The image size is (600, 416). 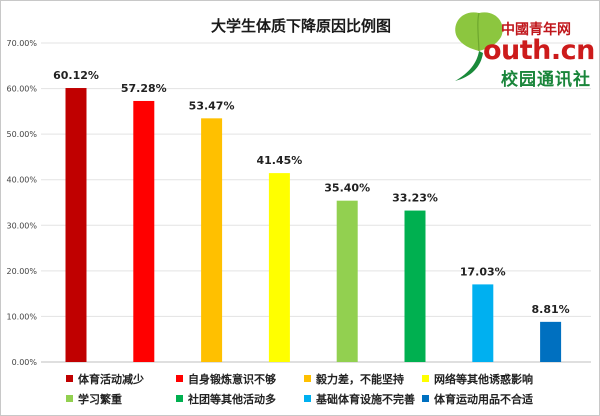 What do you see at coordinates (347, 188) in the screenshot?
I see `data-label: 35.40%` at bounding box center [347, 188].